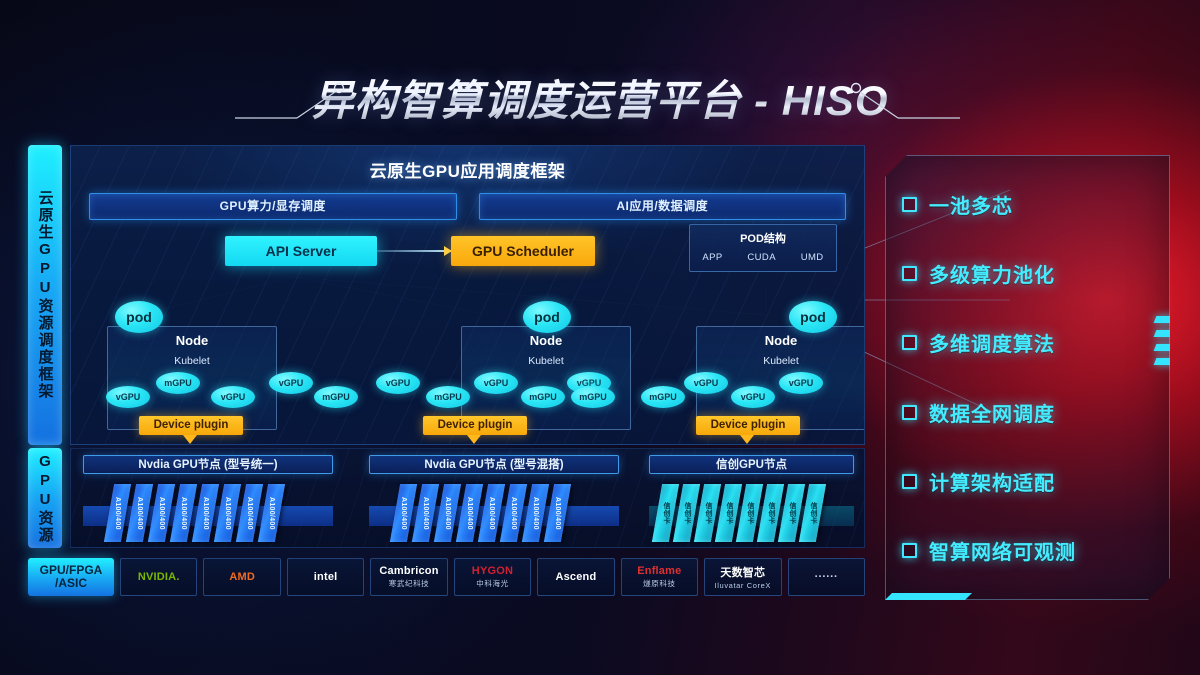 The height and width of the screenshot is (675, 1200). Describe the element at coordinates (748, 425) in the screenshot. I see `device-plugin-3: Device plugin` at that location.